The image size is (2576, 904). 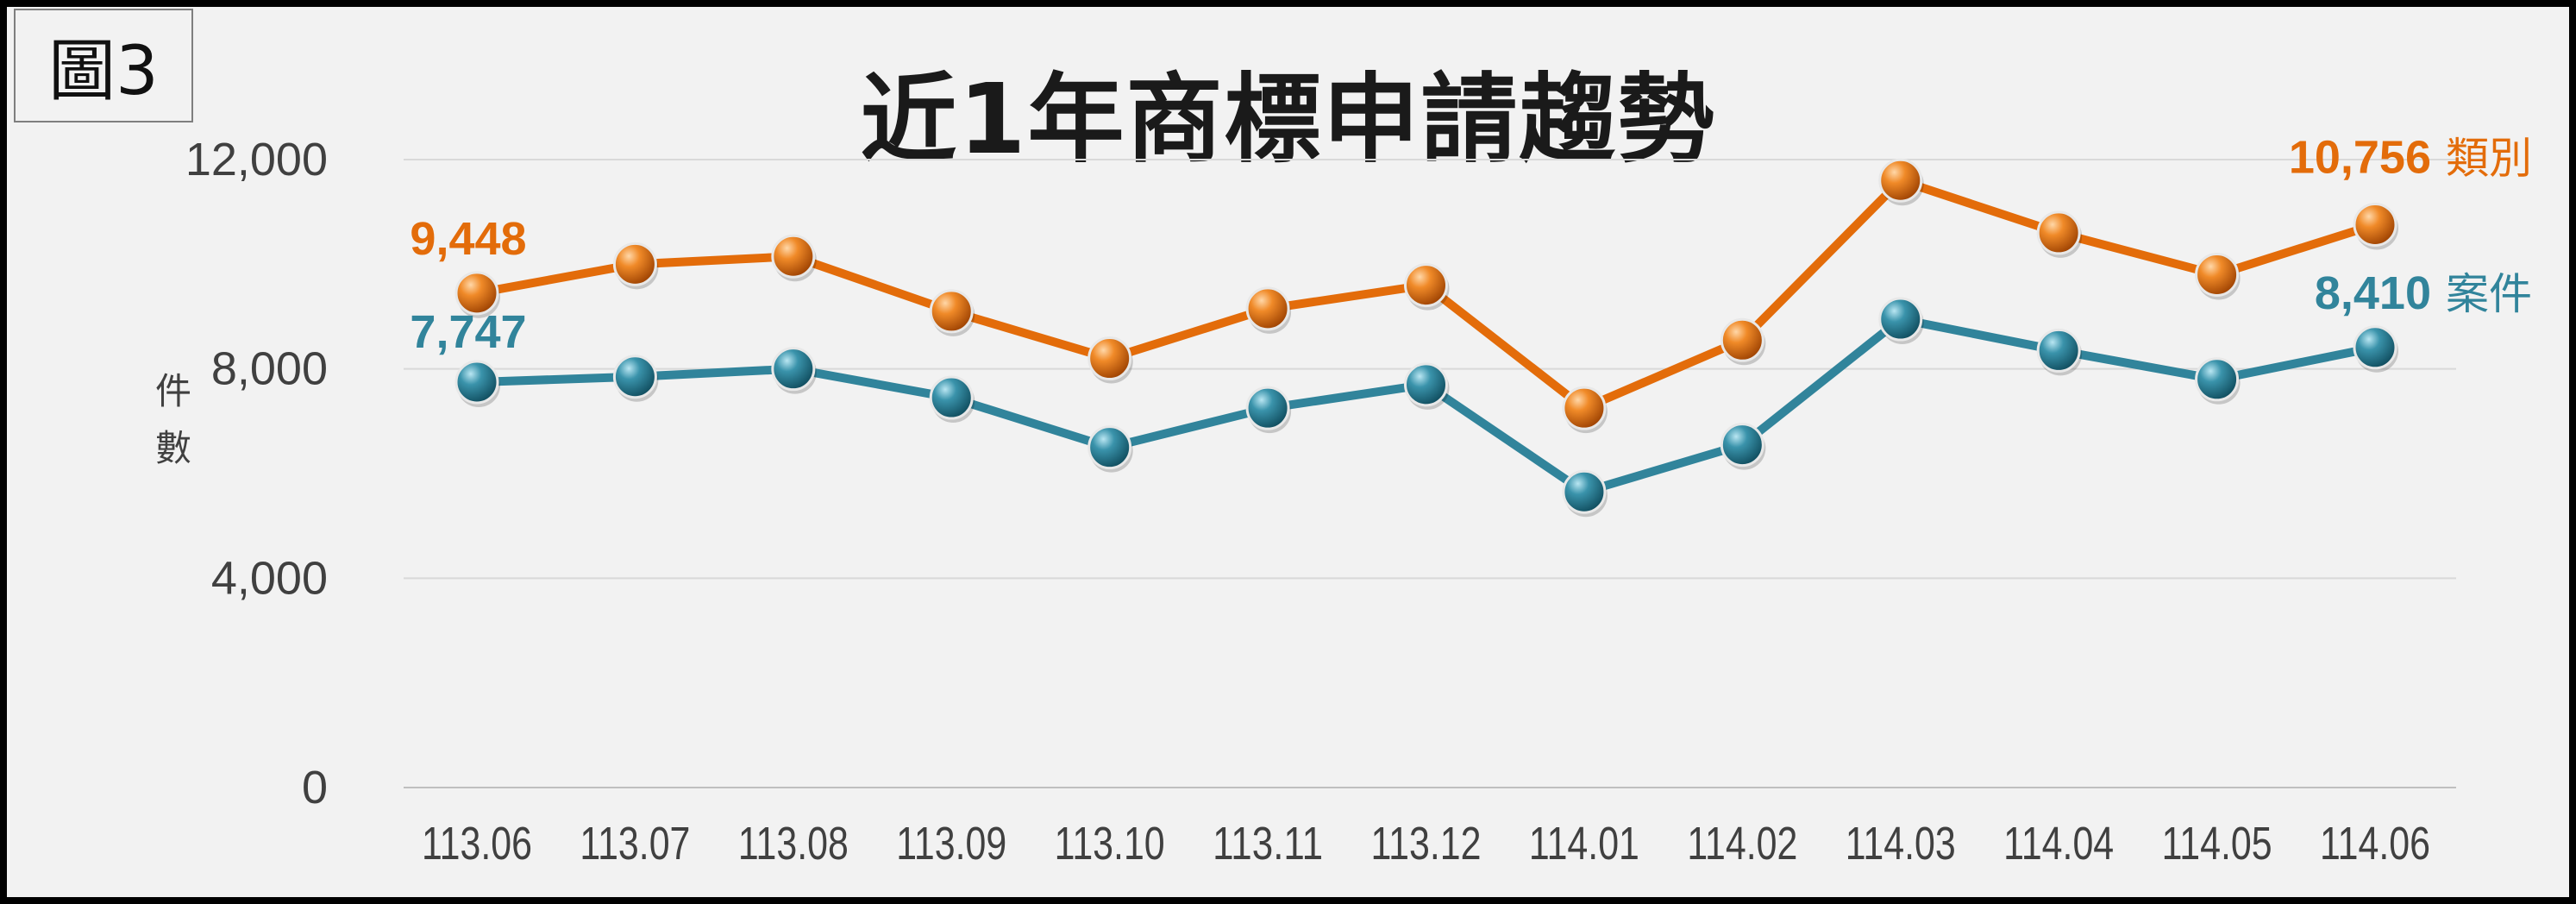 I want to click on data-label: 7,747, so click(x=468, y=332).